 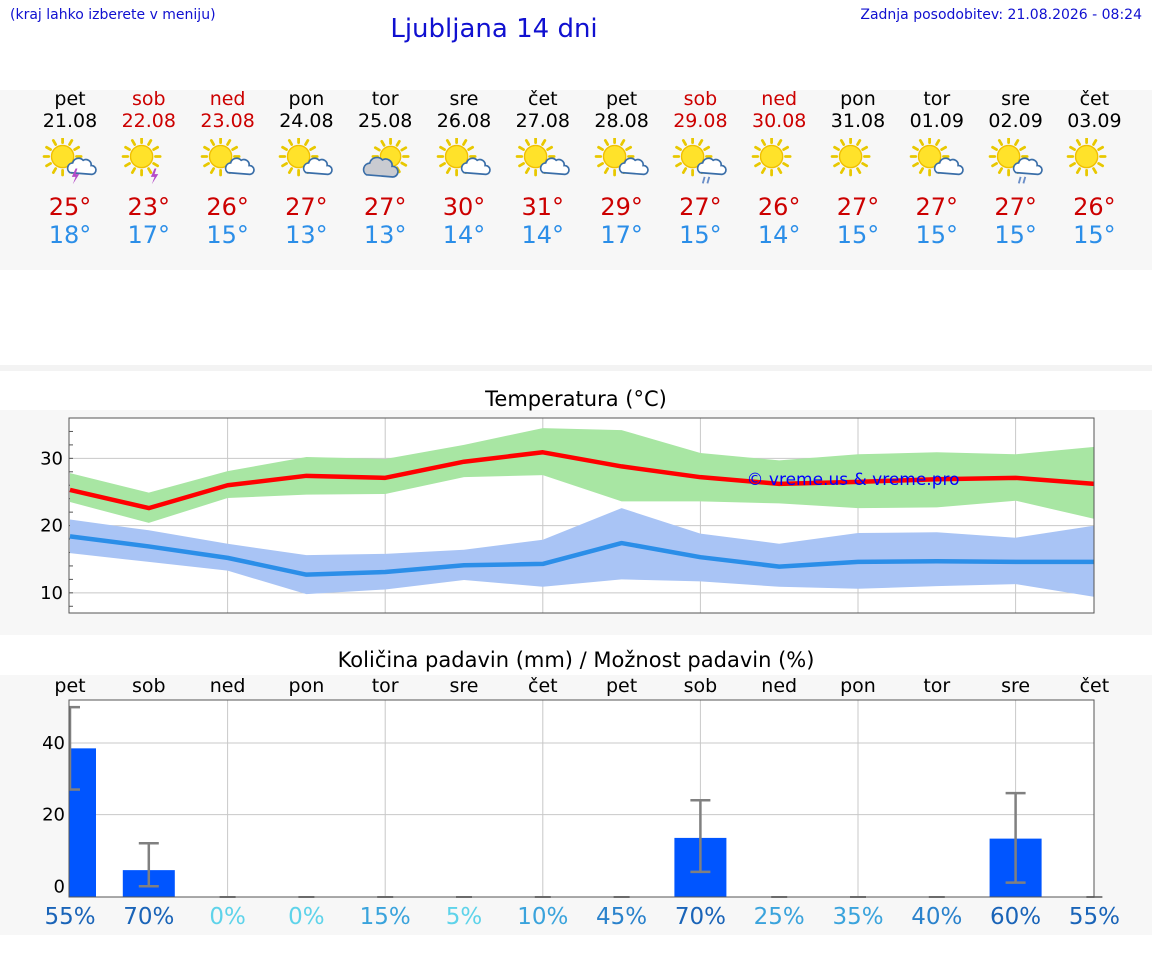 I want to click on watermark: © vreme.us & vreme.pro, so click(x=852, y=480).